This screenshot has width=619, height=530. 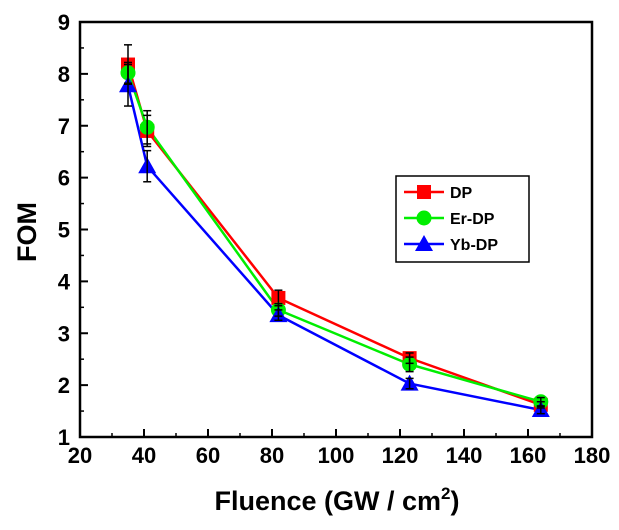 I want to click on x-axis-title-main: Fluence (GW / cm, so click(x=327, y=501).